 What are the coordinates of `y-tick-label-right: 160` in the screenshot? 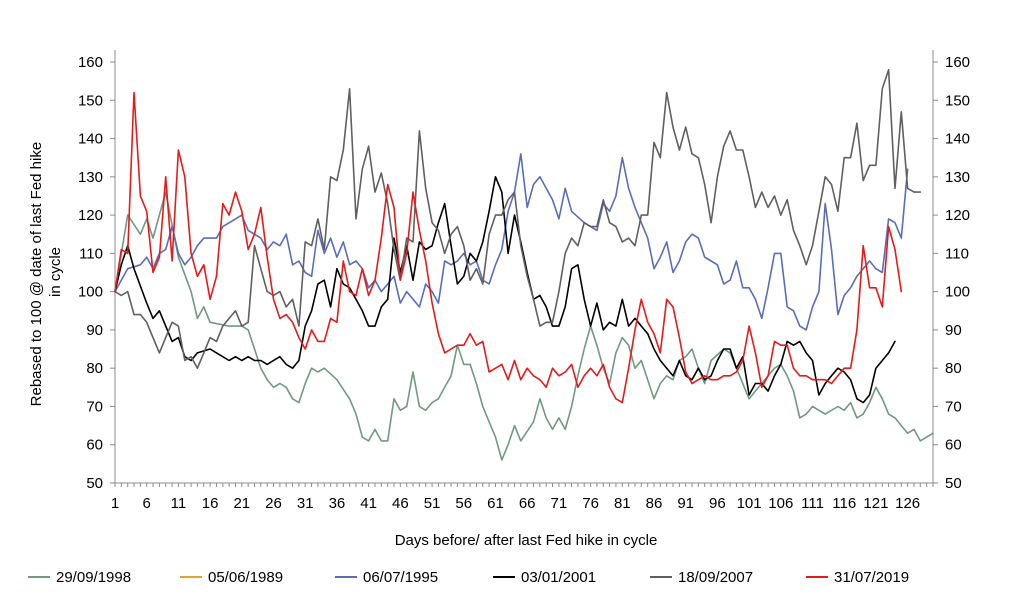 It's located at (957, 62).